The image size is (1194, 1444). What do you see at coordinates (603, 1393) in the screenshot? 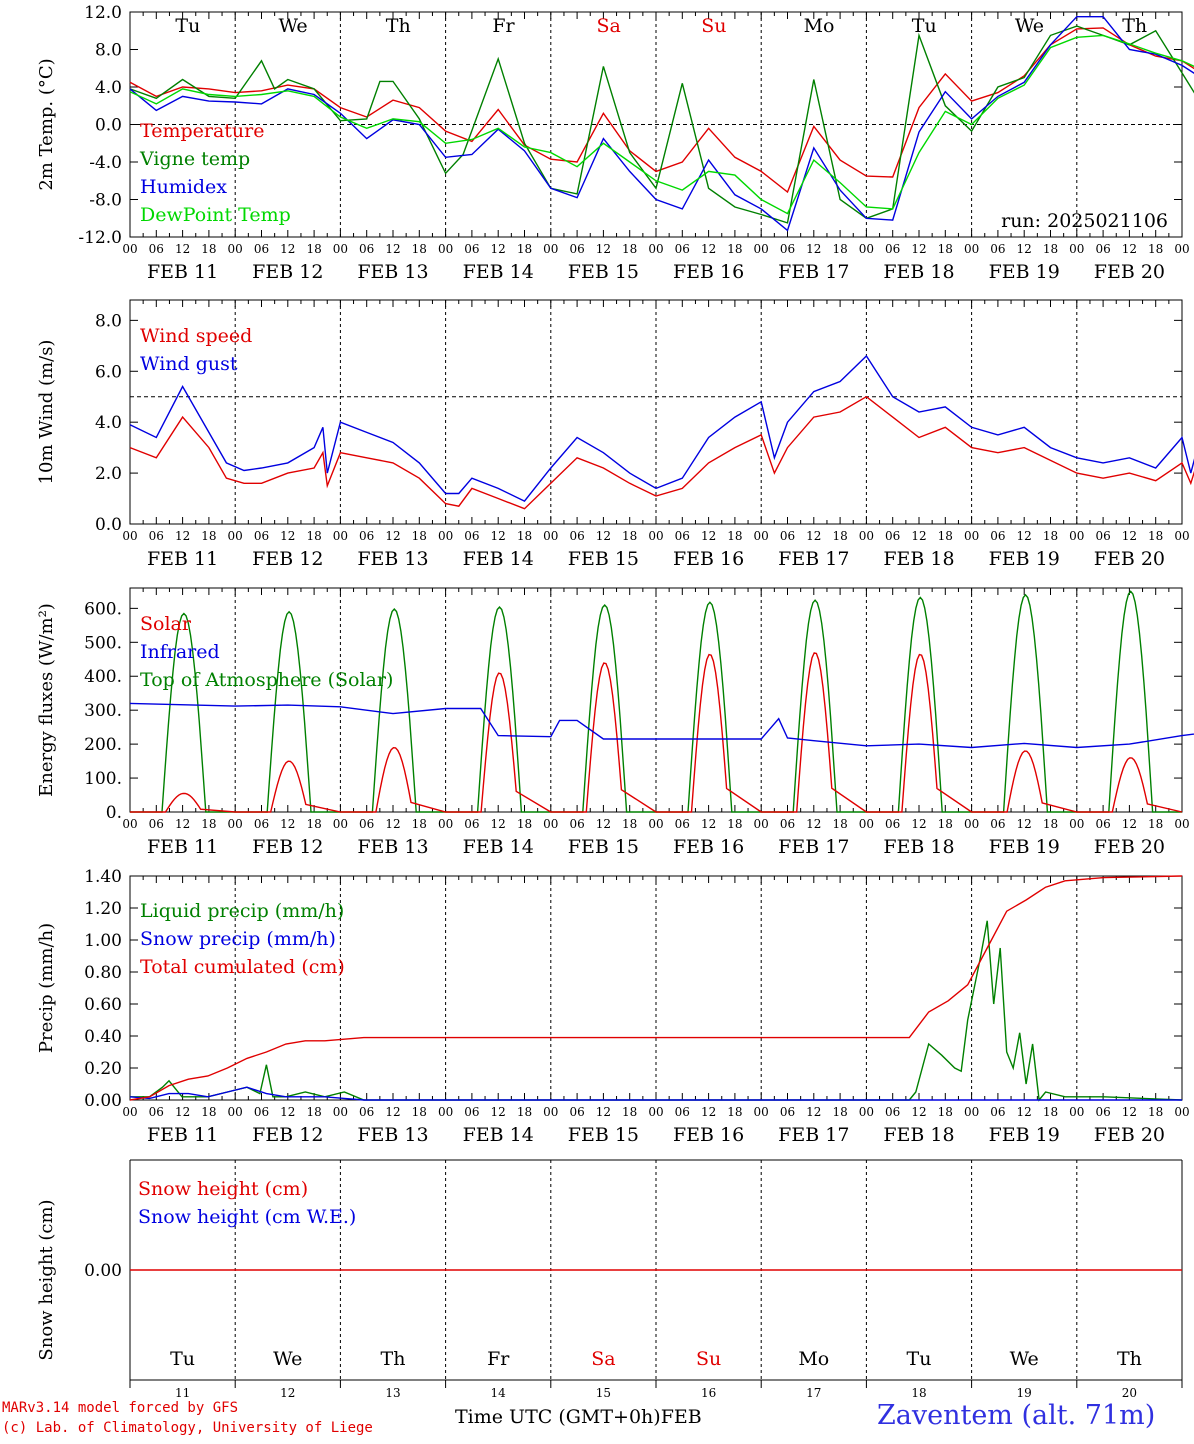
I see `day-number-label: 15` at bounding box center [603, 1393].